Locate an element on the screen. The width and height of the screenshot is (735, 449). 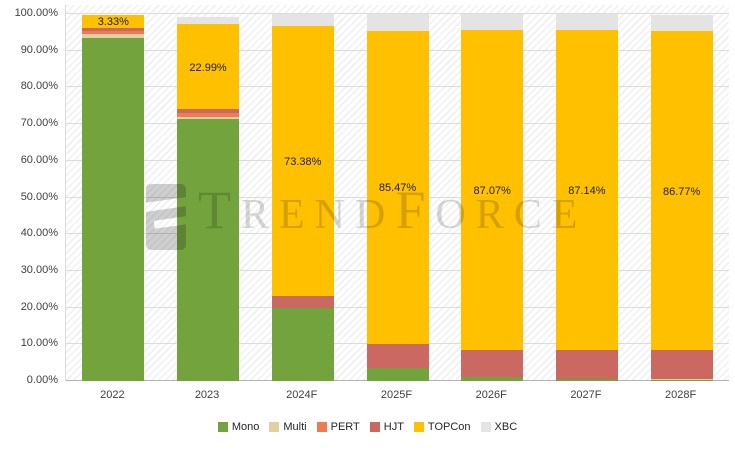
bar-segment-mono-2028f is located at coordinates (681, 380).